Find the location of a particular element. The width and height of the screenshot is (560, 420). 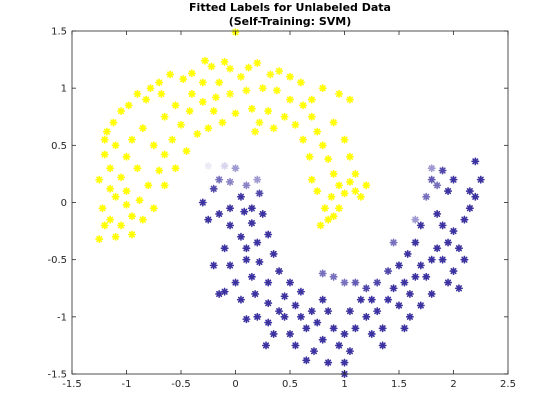

y-tick-label: -0.5 is located at coordinates (57, 260).